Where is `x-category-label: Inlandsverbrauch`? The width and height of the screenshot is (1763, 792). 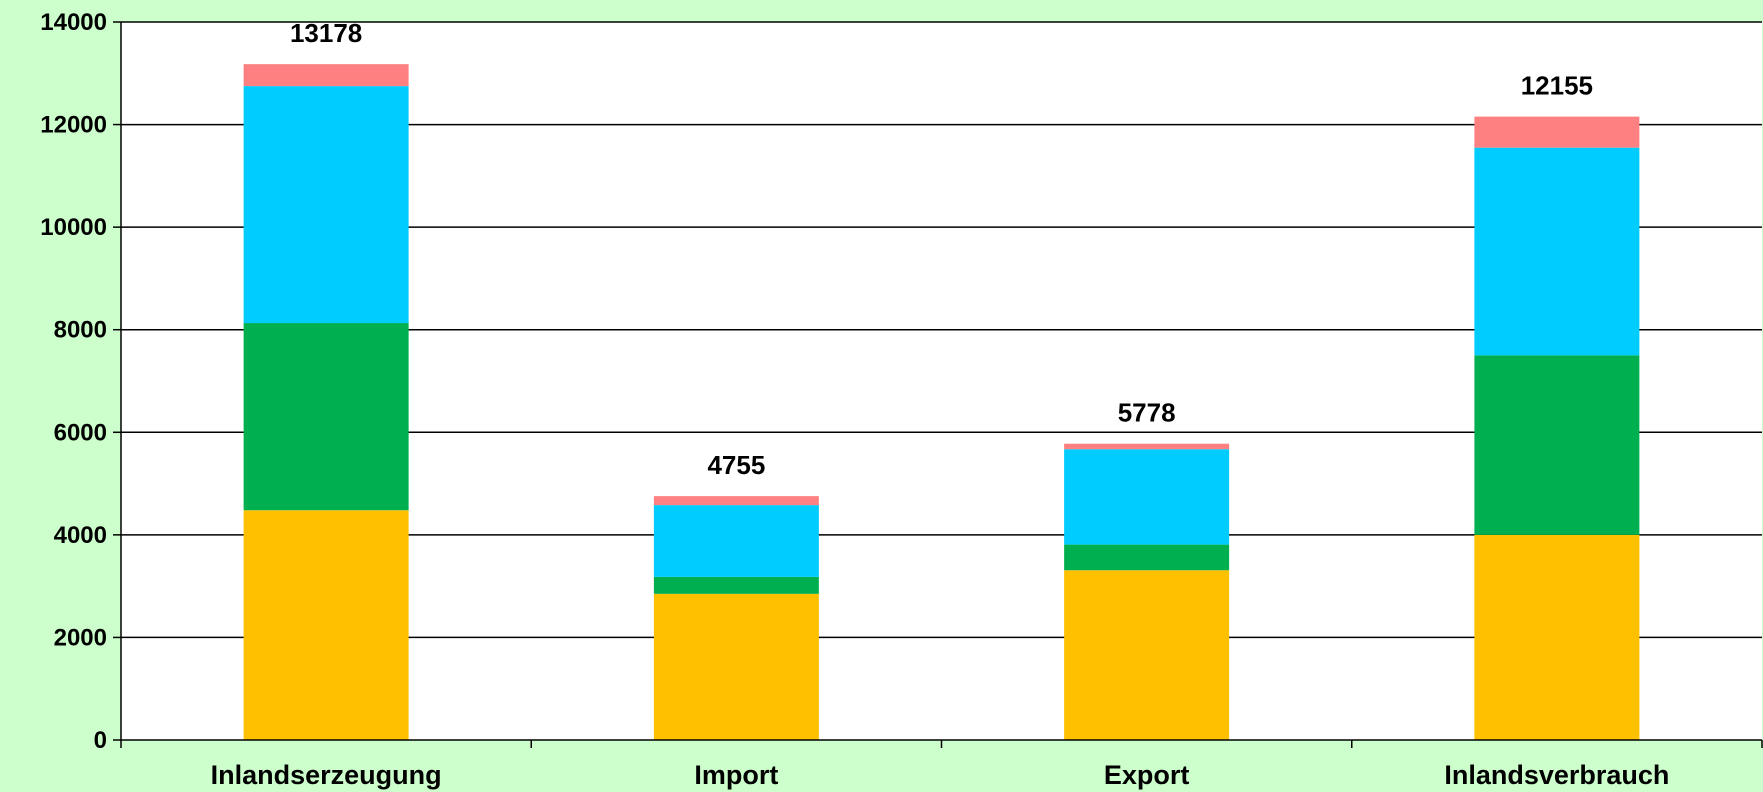 x-category-label: Inlandsverbrauch is located at coordinates (1556, 775).